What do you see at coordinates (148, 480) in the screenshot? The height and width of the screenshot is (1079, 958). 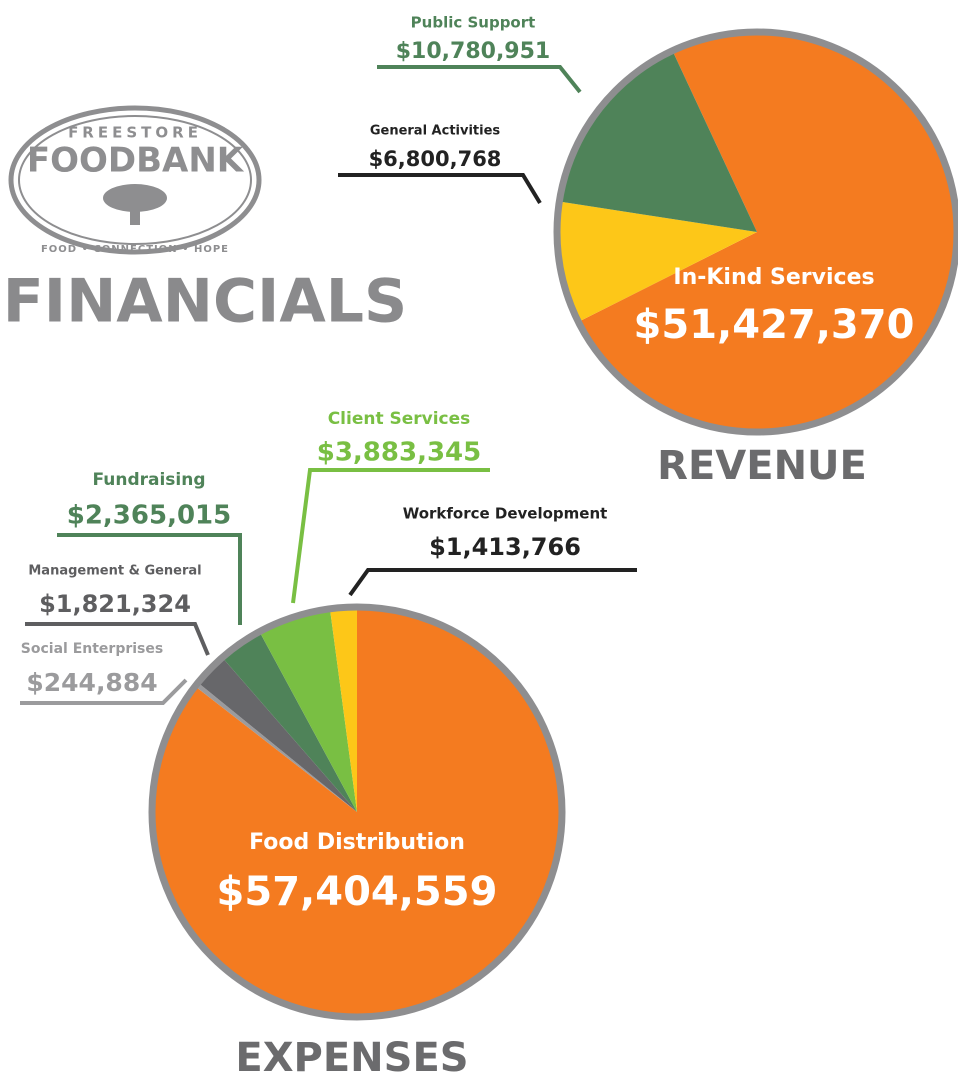 I see `slice-label: Fundraising` at bounding box center [148, 480].